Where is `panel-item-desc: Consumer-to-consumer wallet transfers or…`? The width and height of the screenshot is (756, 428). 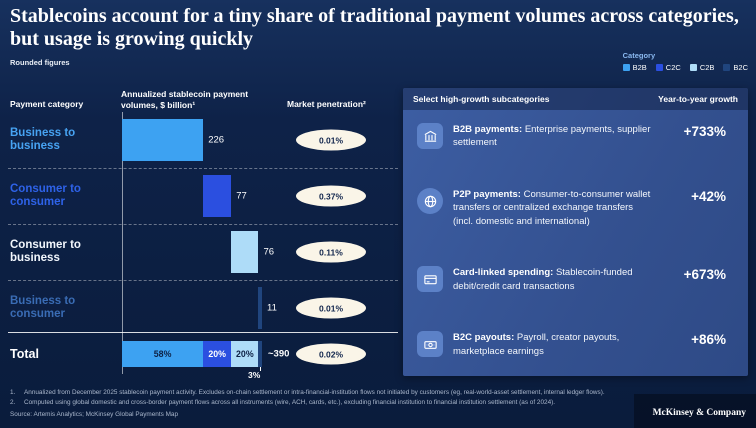 panel-item-desc: Consumer-to-consumer wallet transfers or… is located at coordinates (552, 208).